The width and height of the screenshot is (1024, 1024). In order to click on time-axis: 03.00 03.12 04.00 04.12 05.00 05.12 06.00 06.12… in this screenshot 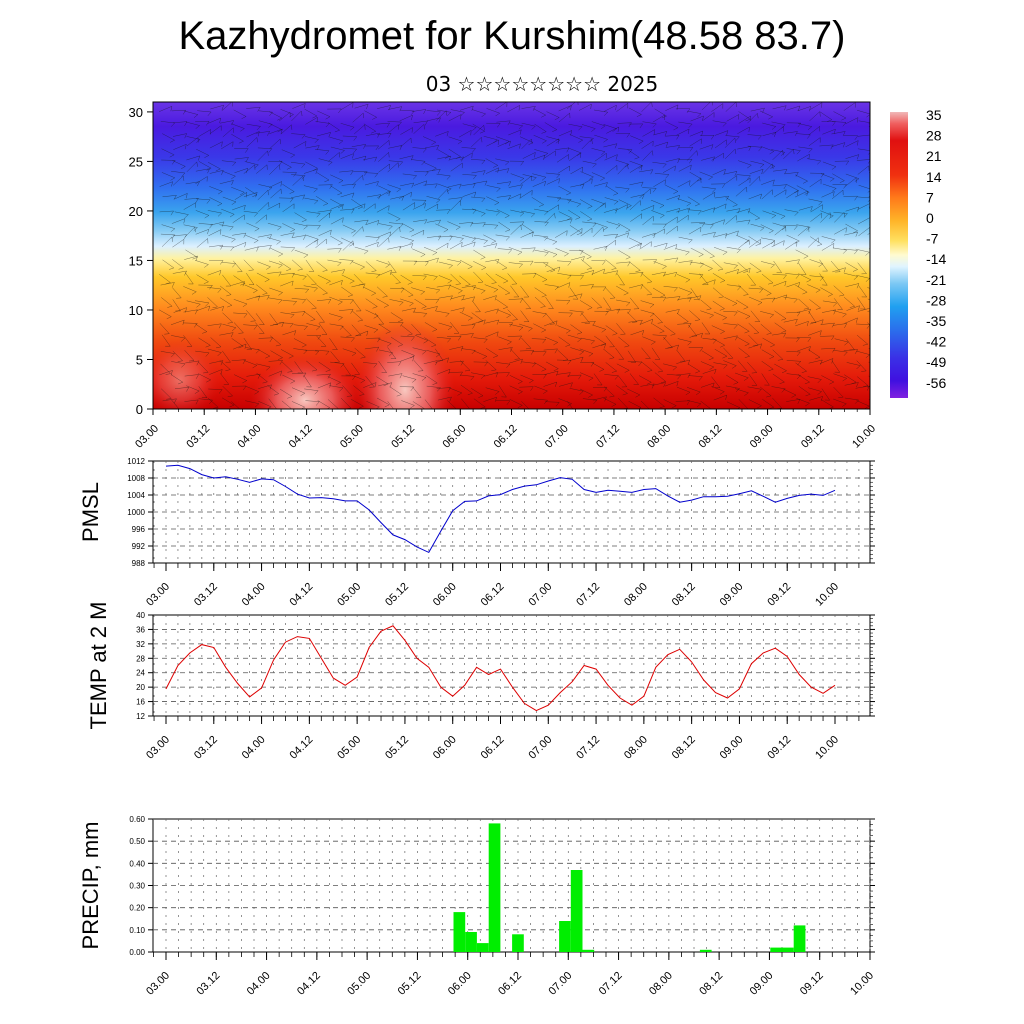, I will do `click(505, 430)`.